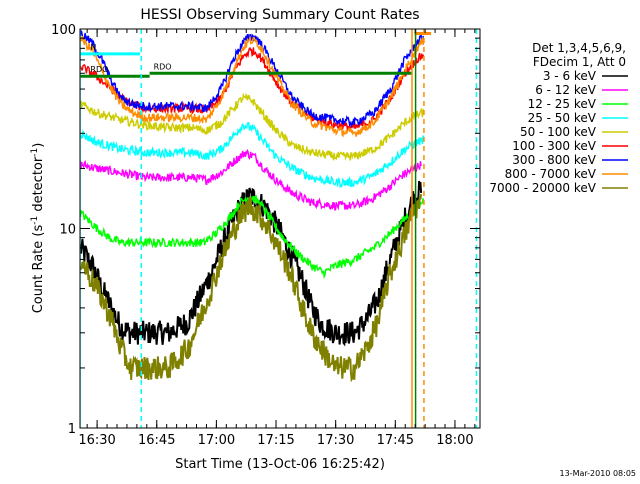 The width and height of the screenshot is (640, 484). Describe the element at coordinates (395, 440) in the screenshot. I see `x-tick-label-5: 17:45` at that location.